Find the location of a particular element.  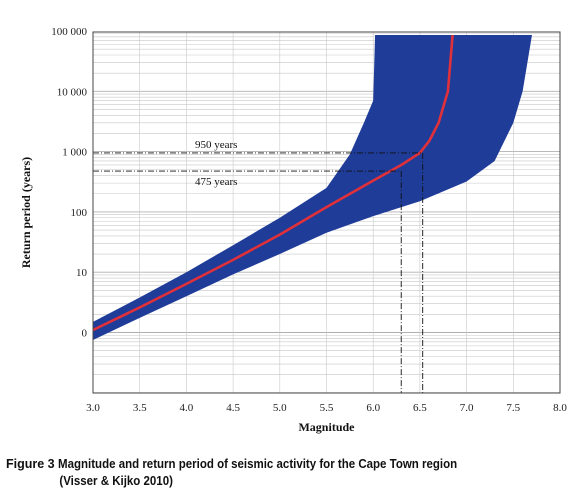

x-tick-label: 7.5 is located at coordinates (513, 408).